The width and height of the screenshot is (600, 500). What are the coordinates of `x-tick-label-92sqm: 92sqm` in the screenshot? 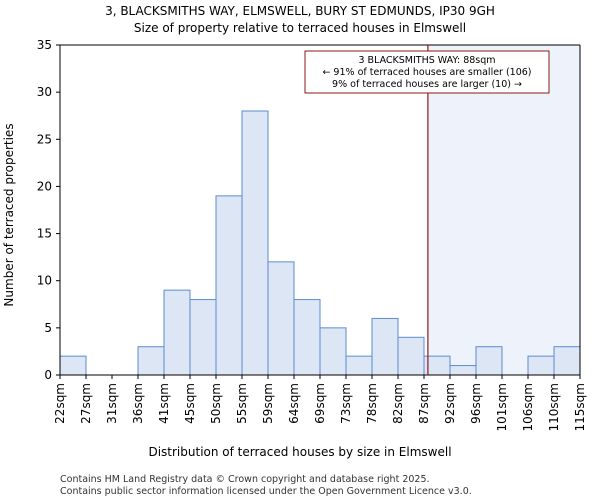 It's located at (450, 403).